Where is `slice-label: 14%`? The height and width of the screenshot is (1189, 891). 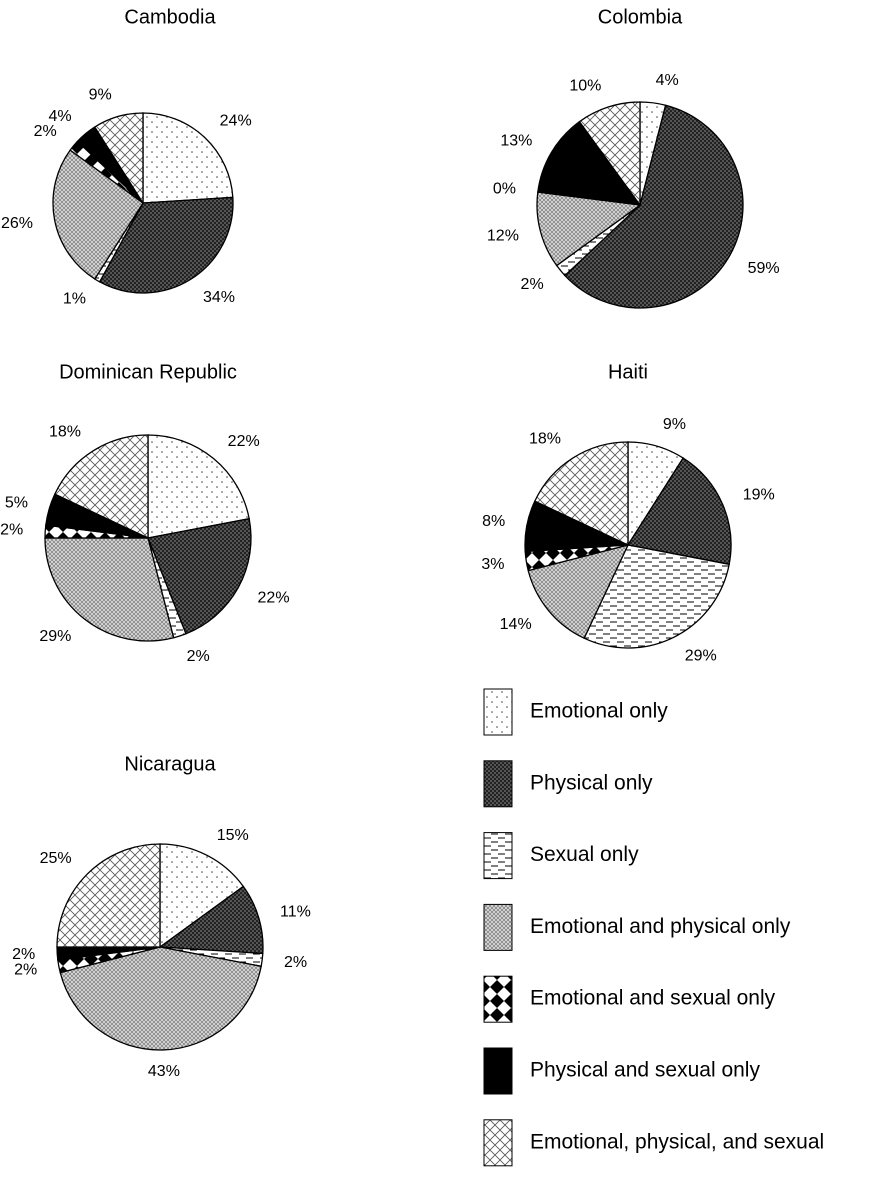 slice-label: 14% is located at coordinates (516, 624).